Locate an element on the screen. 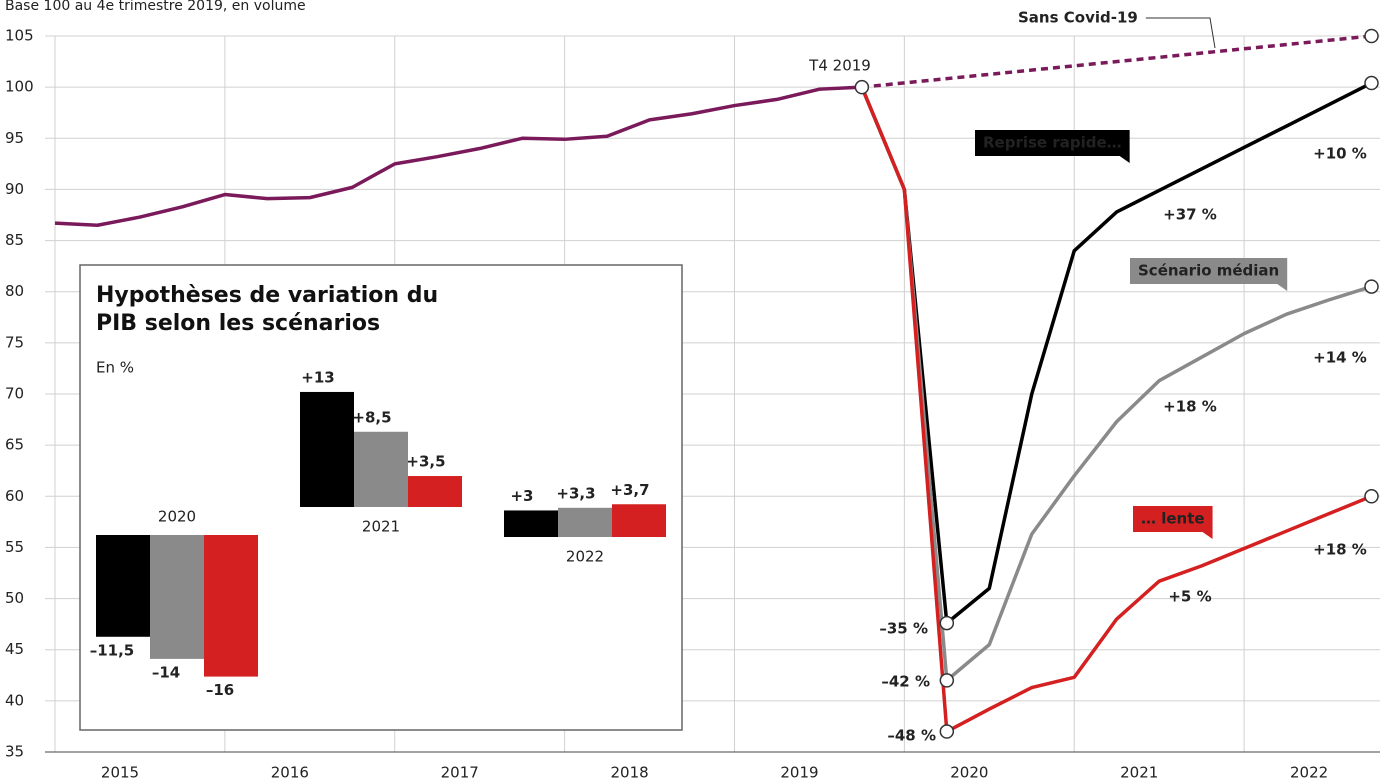 The image size is (1395, 784). inset-subtitle: En % is located at coordinates (115, 368).